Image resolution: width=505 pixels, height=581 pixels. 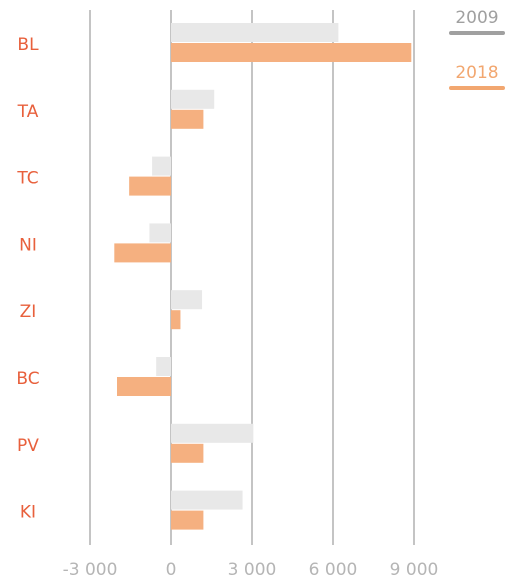 What do you see at coordinates (28, 446) in the screenshot?
I see `category-label: PV` at bounding box center [28, 446].